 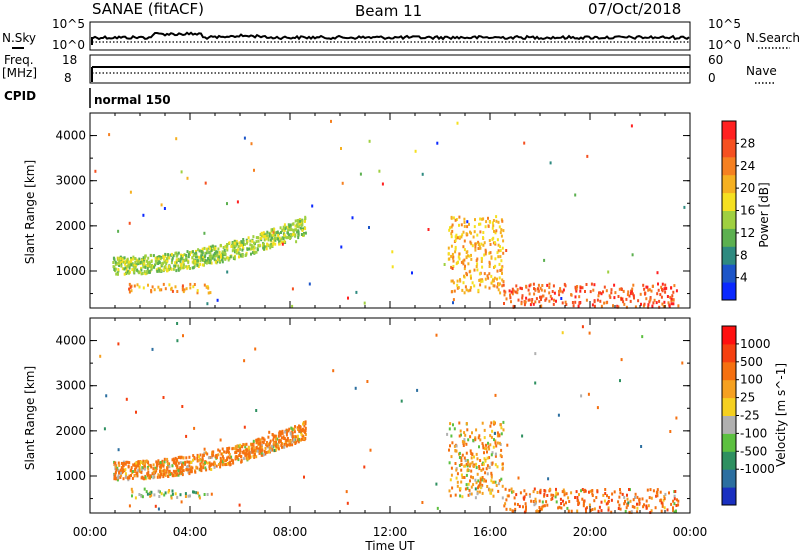 What do you see at coordinates (70, 341) in the screenshot?
I see `y-tick-label: 4000` at bounding box center [70, 341].